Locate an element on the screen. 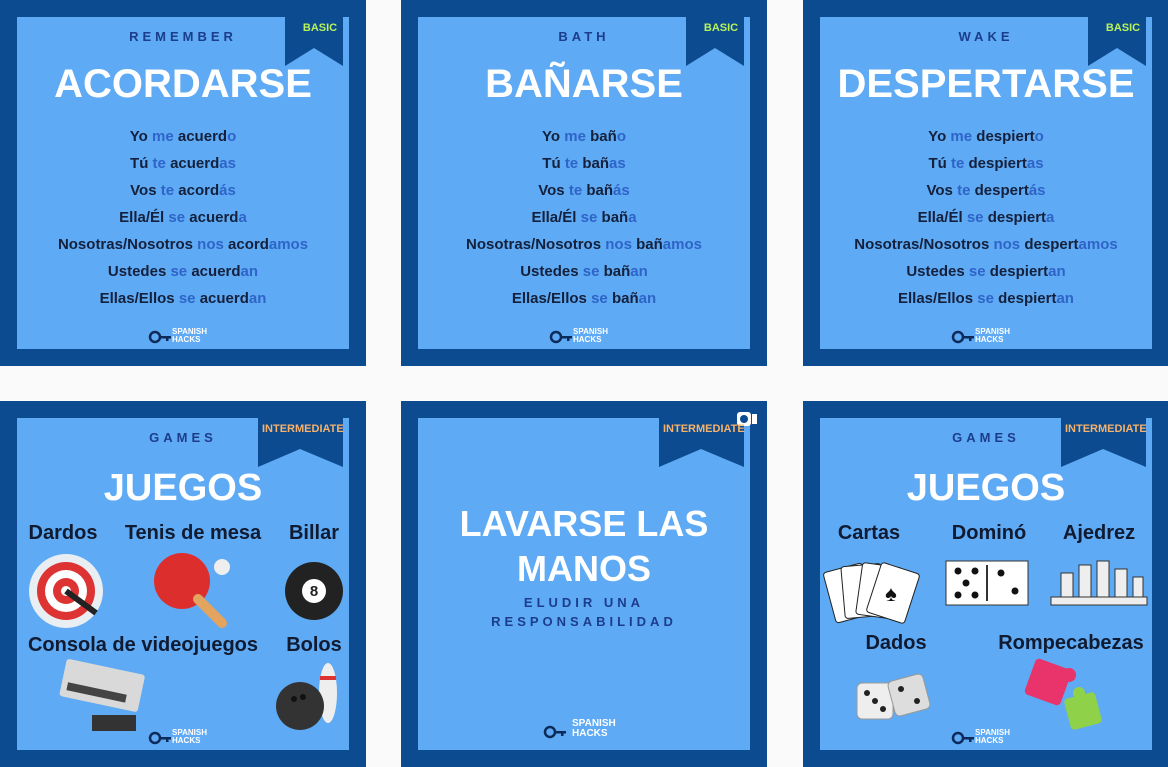  conjugation-part: acuerd is located at coordinates (195, 163).